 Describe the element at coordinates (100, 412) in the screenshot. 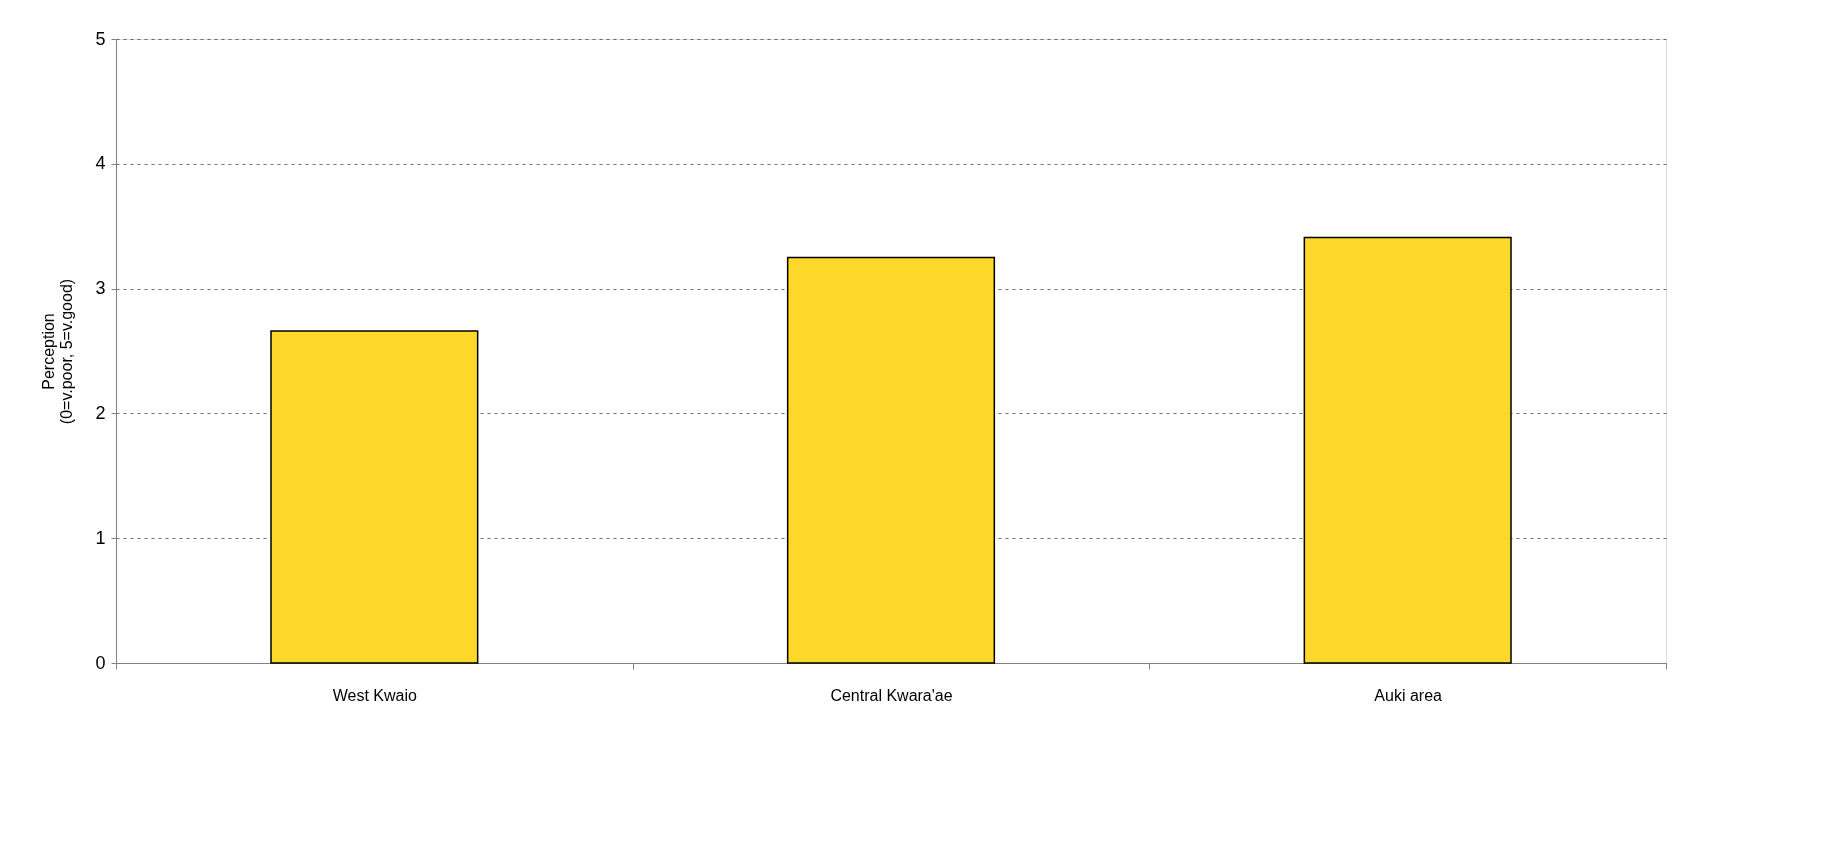

I see `y-tick-label: 2` at that location.